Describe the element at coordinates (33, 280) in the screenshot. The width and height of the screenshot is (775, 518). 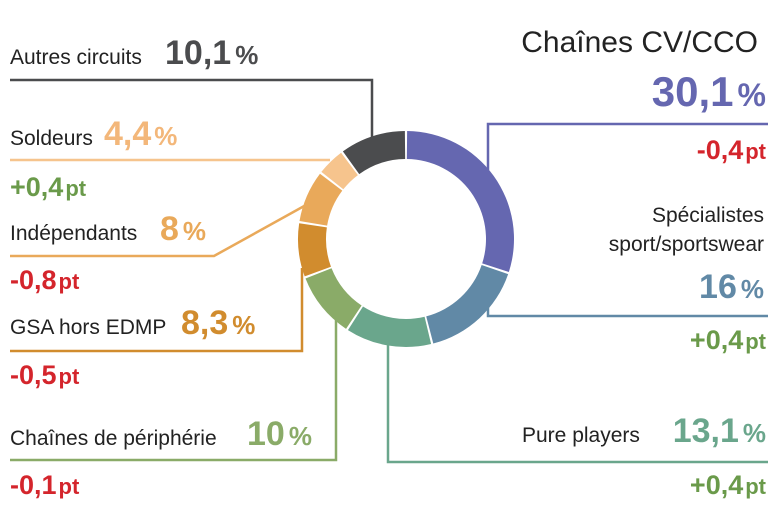
I see `change-independants: -0,8` at that location.